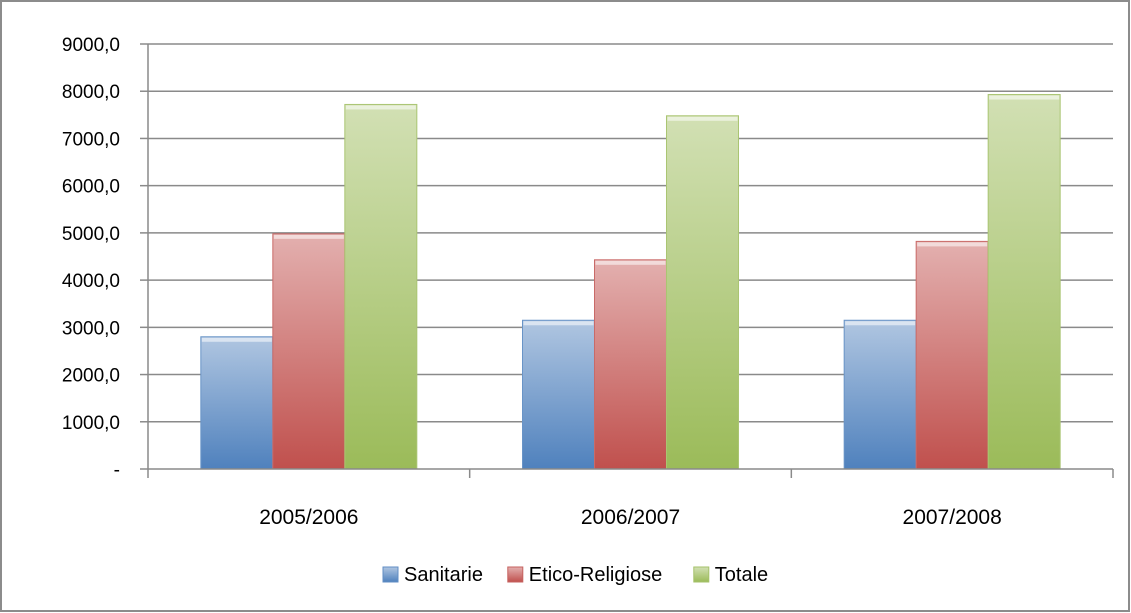  Describe the element at coordinates (595, 575) in the screenshot. I see `legend-label: Etico-Religiose` at that location.